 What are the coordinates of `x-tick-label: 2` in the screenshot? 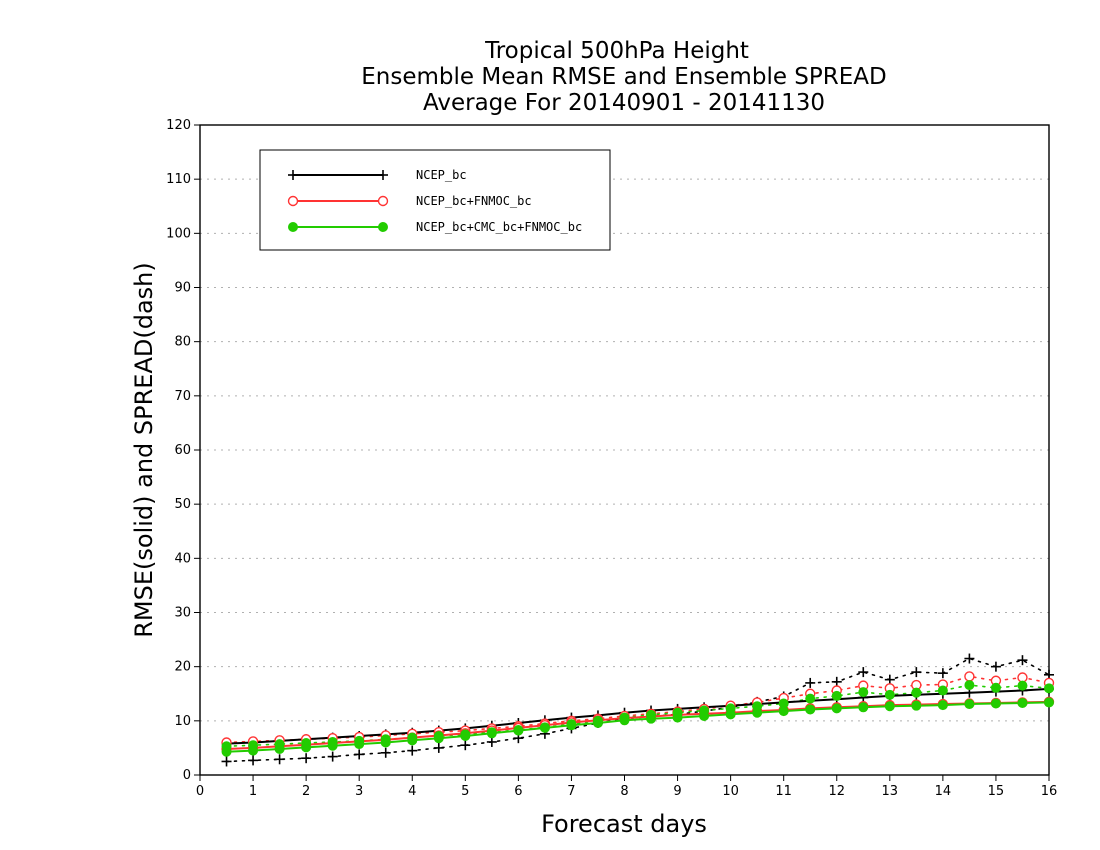 It's located at (306, 791).